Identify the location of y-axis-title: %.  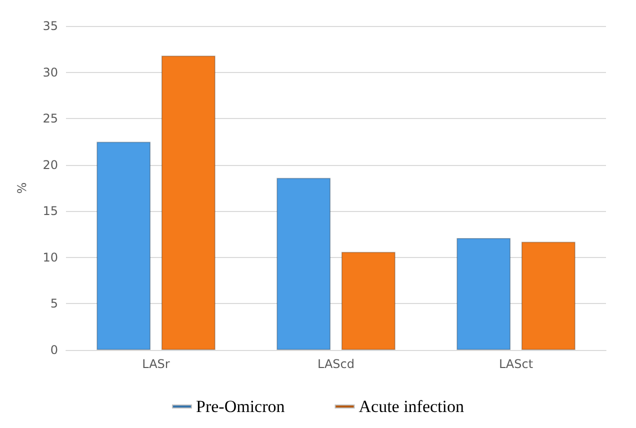
(22, 188).